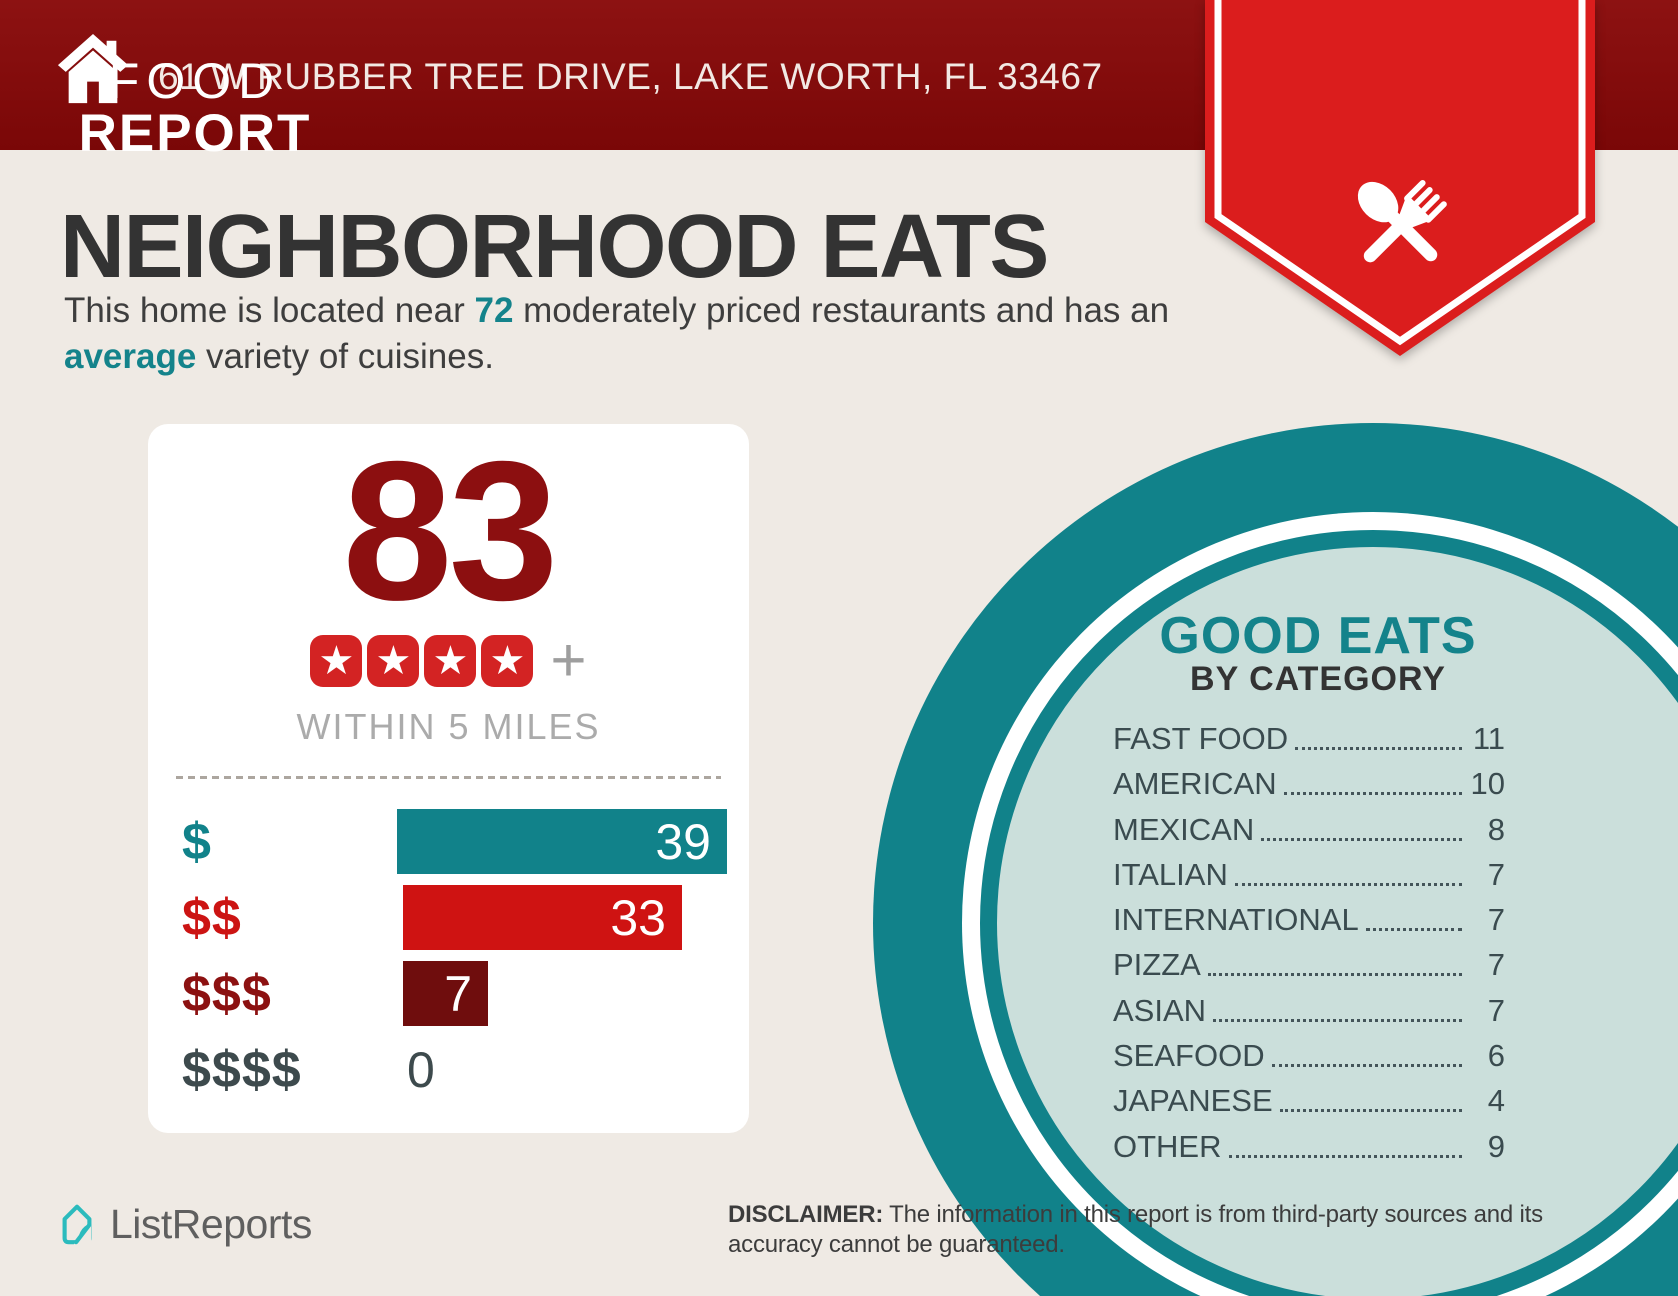 Image resolution: width=1678 pixels, height=1296 pixels. I want to click on category-row: PIZZA 7, so click(1309, 965).